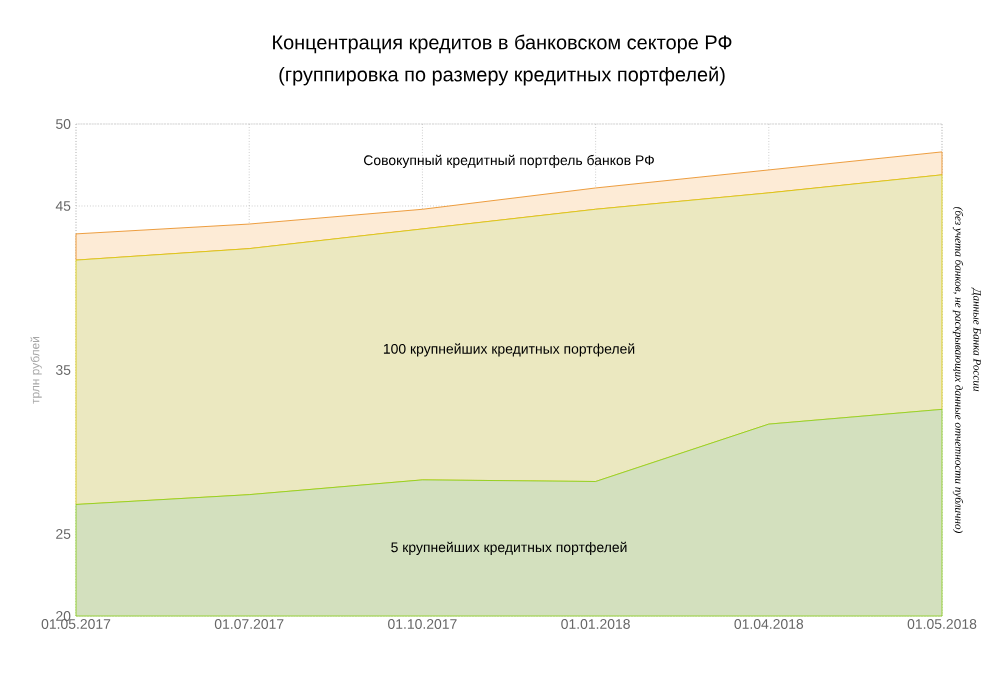  What do you see at coordinates (502, 76) in the screenshot?
I see `chart-subtitle: (группировка по размеру кредитных портфелей)` at bounding box center [502, 76].